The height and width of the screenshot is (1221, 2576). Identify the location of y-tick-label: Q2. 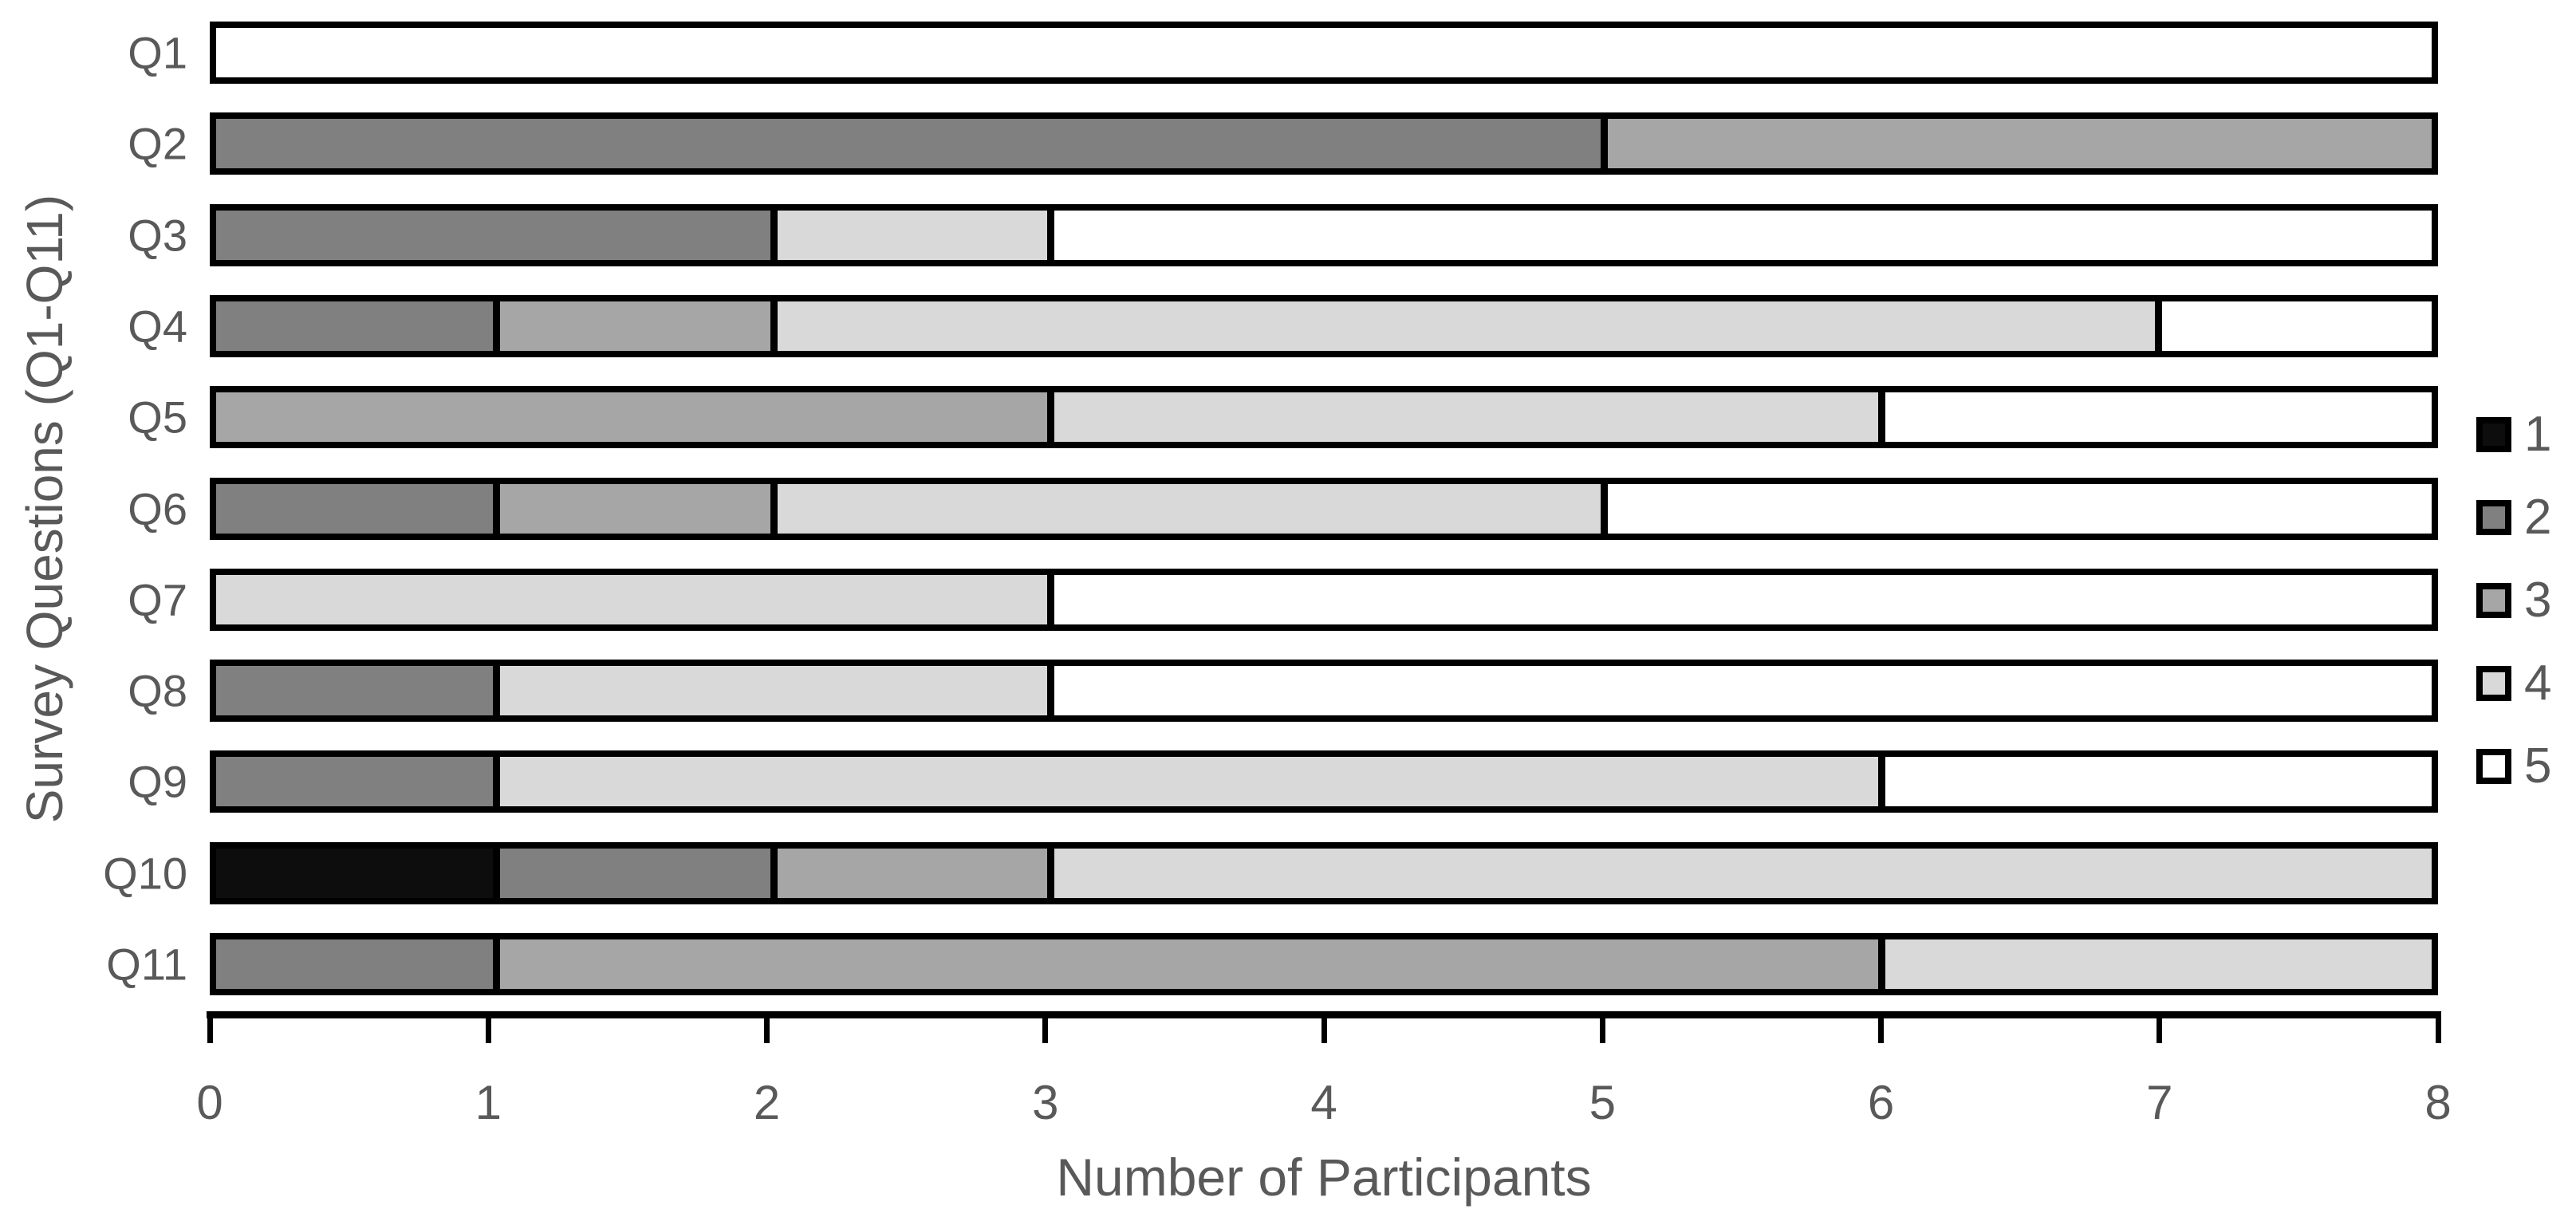
(157, 143).